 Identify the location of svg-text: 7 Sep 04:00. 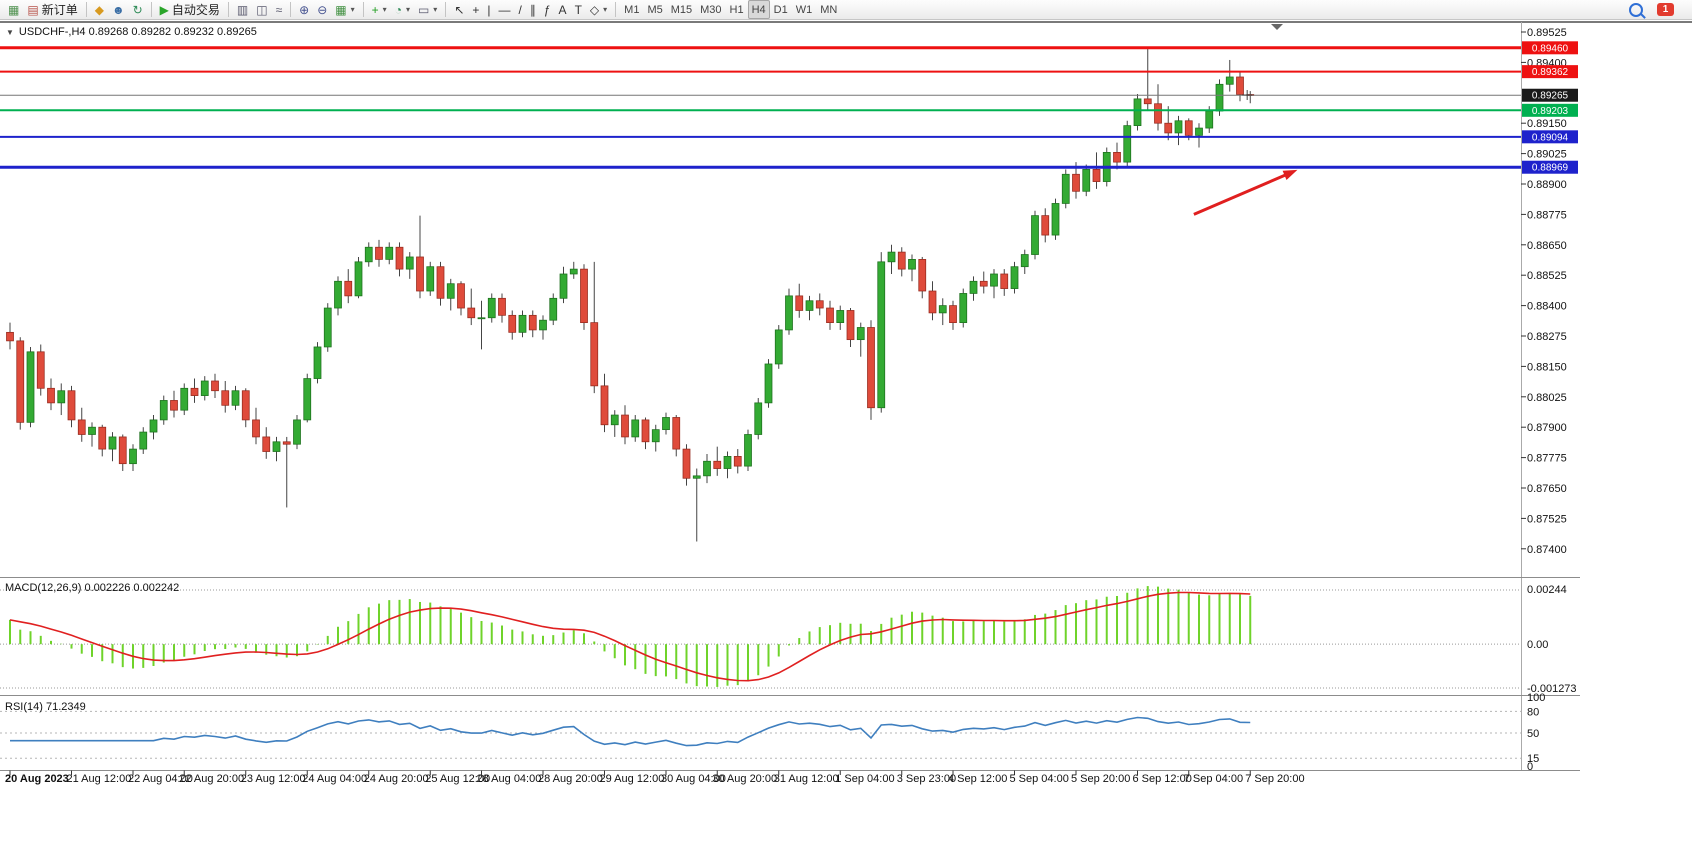
(1213, 779).